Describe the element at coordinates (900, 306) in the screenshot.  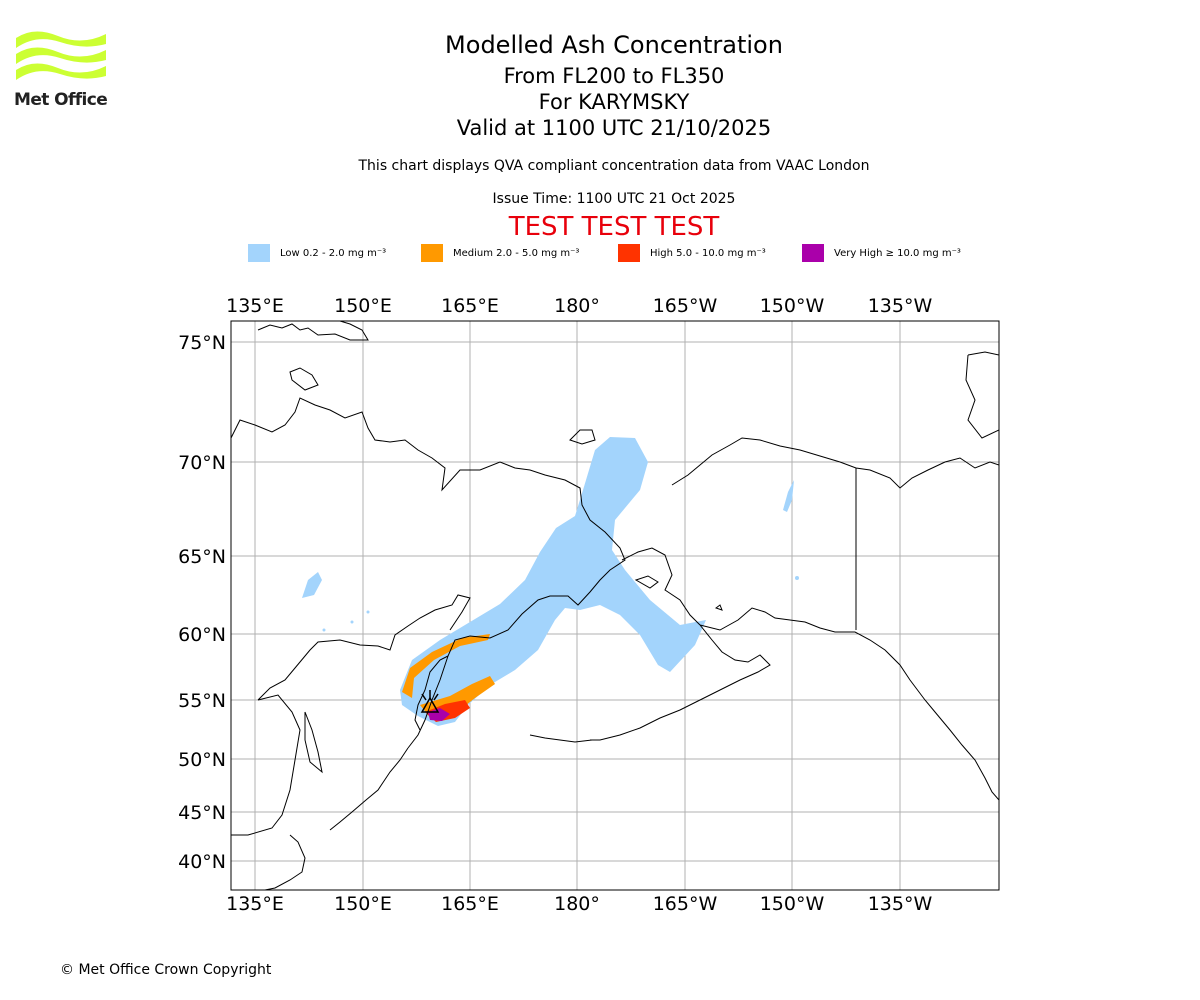
I see `lon-label-top-135w: 135°W` at that location.